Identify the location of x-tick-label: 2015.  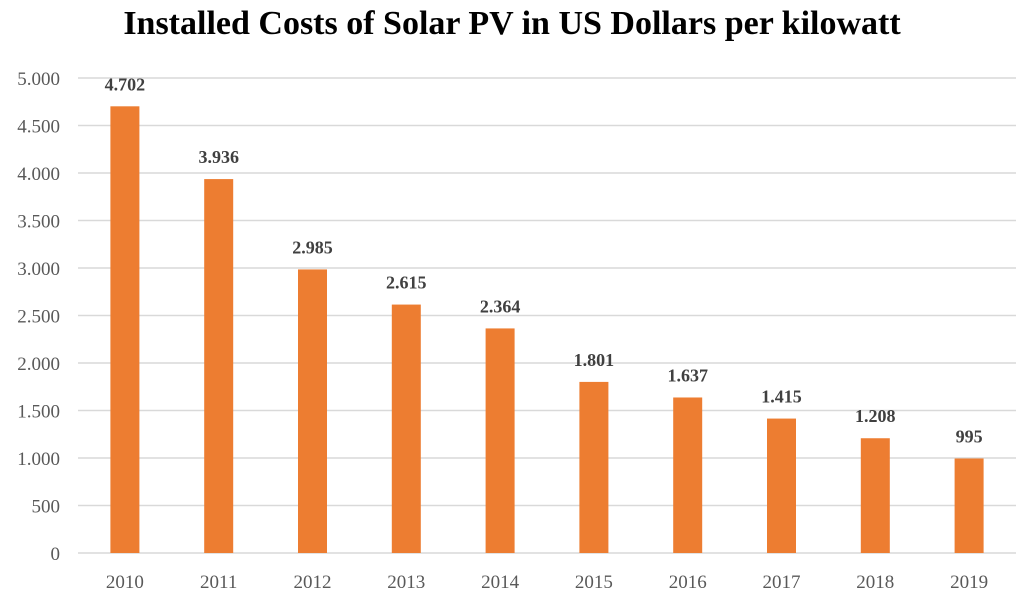
(594, 582).